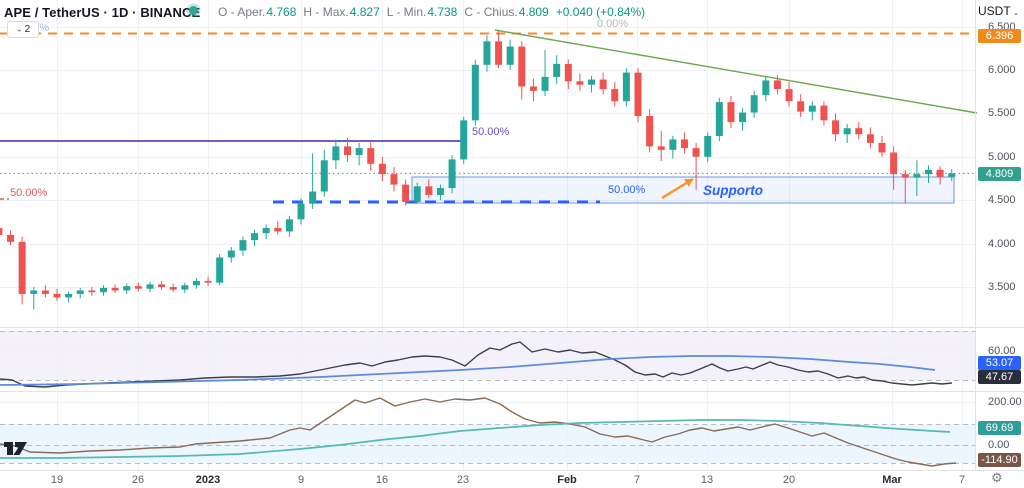  Describe the element at coordinates (688, 183) in the screenshot. I see `arrow-head` at that location.